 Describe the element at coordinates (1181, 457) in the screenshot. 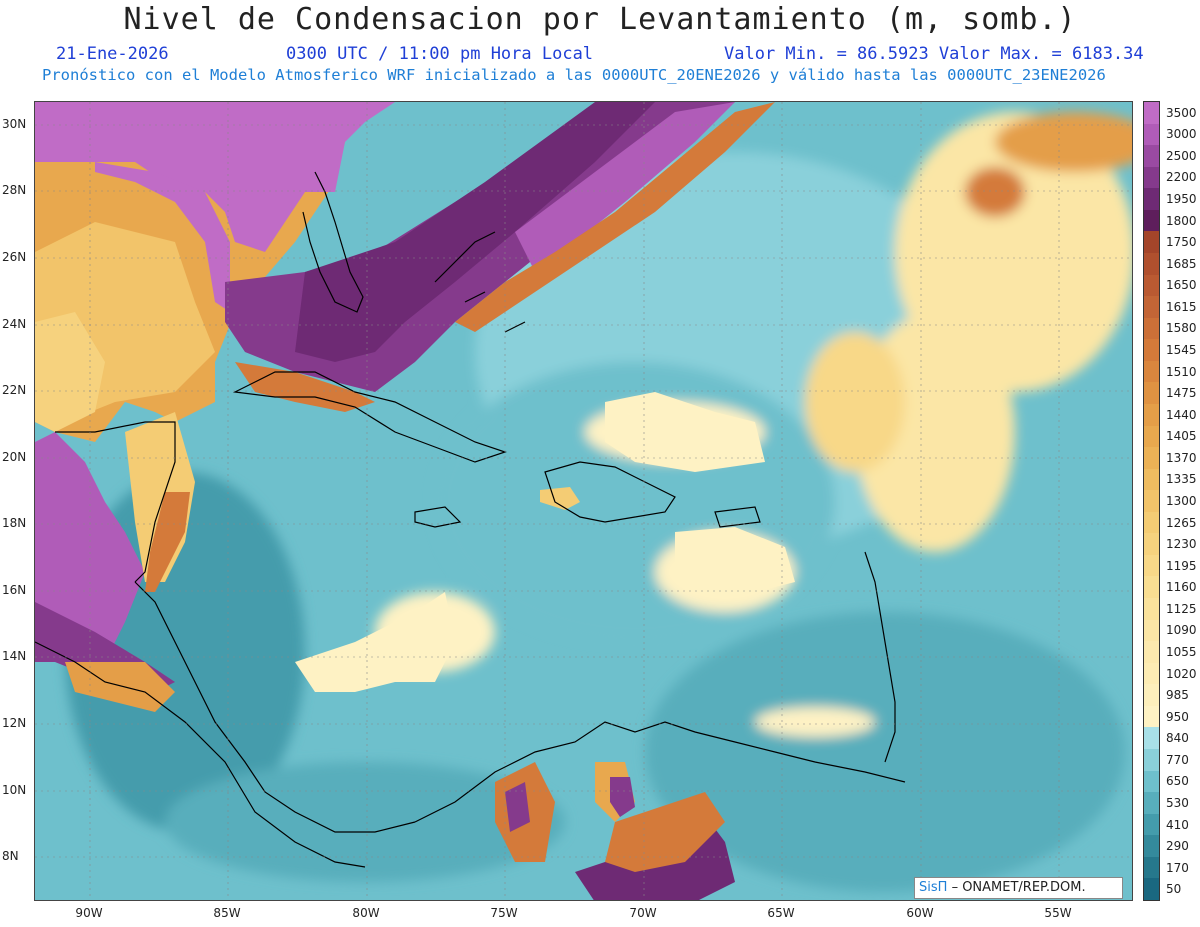

I see `colorbar-label: 1370` at that location.